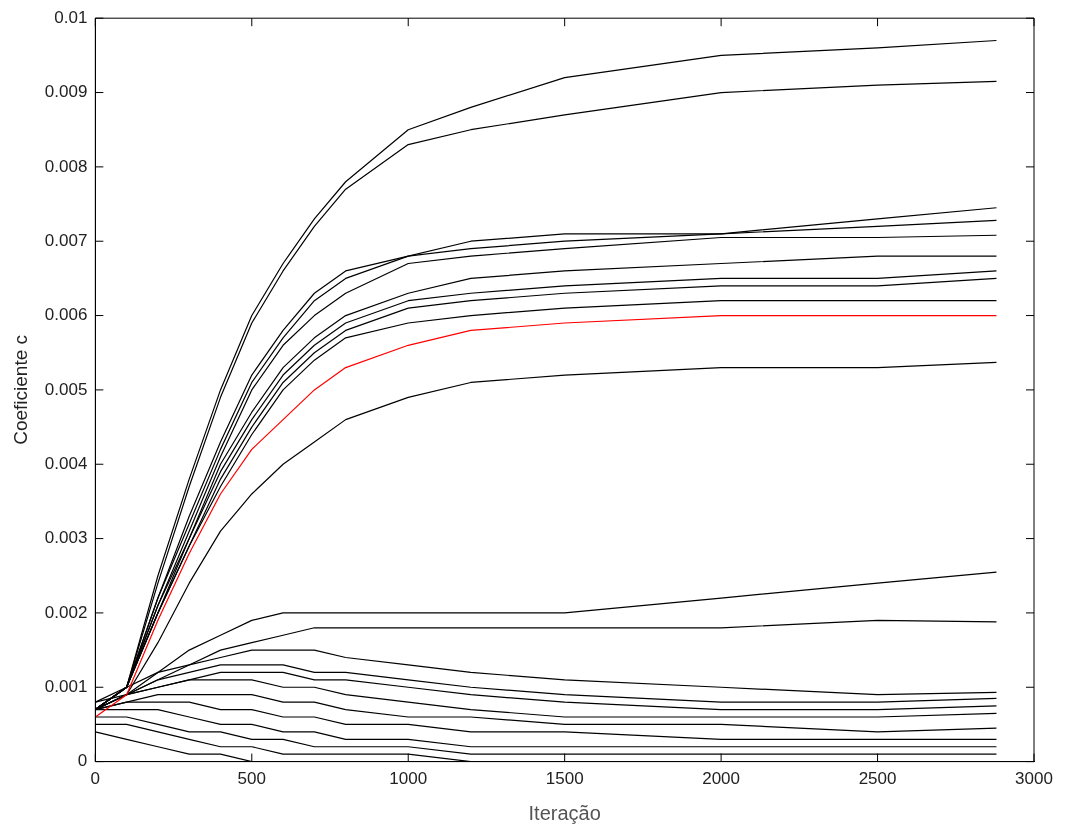 The width and height of the screenshot is (1070, 834). What do you see at coordinates (66, 389) in the screenshot?
I see `y-tick-label: 0.005` at bounding box center [66, 389].